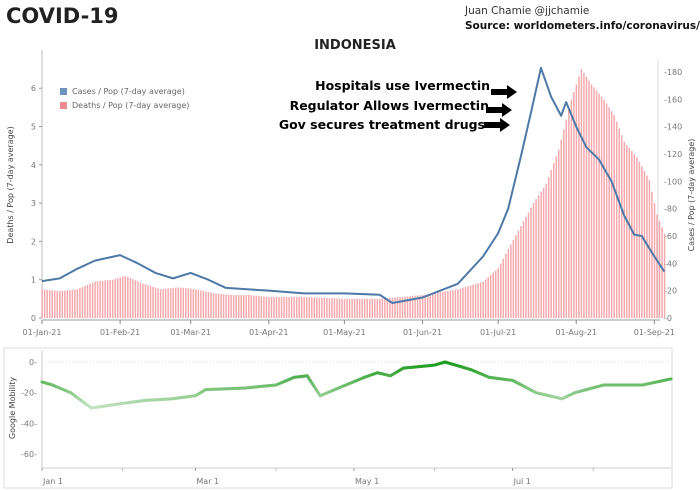 The width and height of the screenshot is (700, 490). I want to click on author: Juan Chamie @jjchamie, so click(527, 11).